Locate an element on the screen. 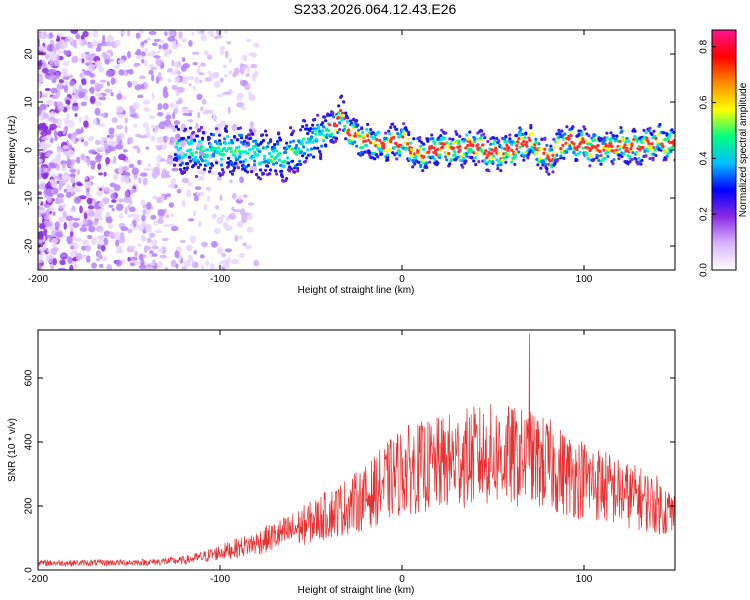  colorbar-tick-label: 0.8 is located at coordinates (704, 46).